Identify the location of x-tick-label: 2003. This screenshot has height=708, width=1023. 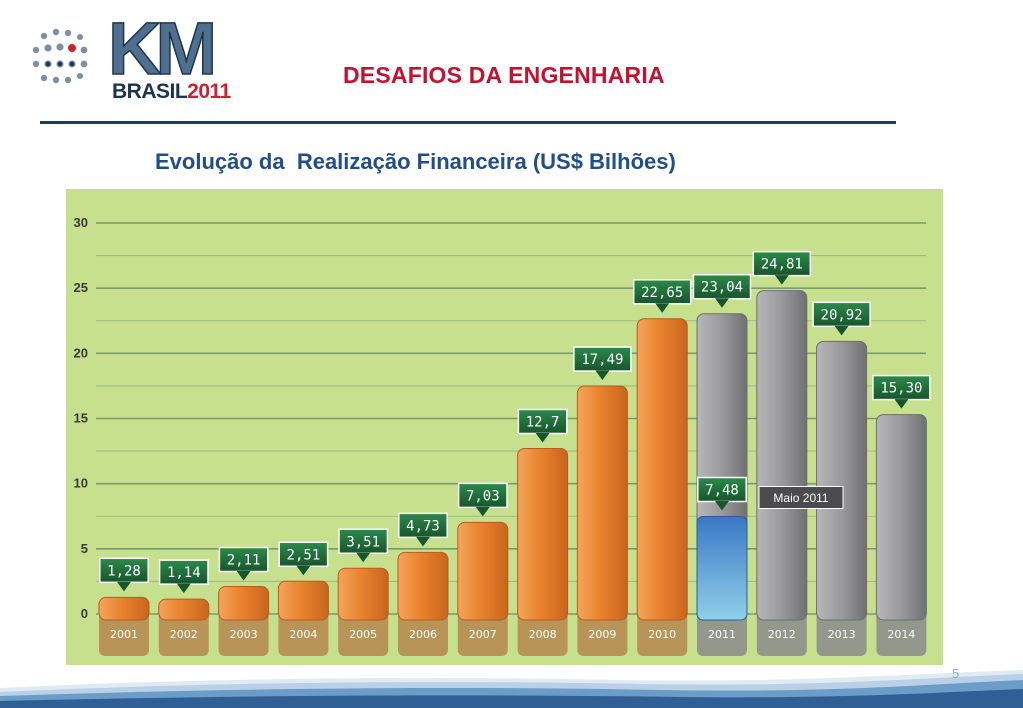
(244, 634).